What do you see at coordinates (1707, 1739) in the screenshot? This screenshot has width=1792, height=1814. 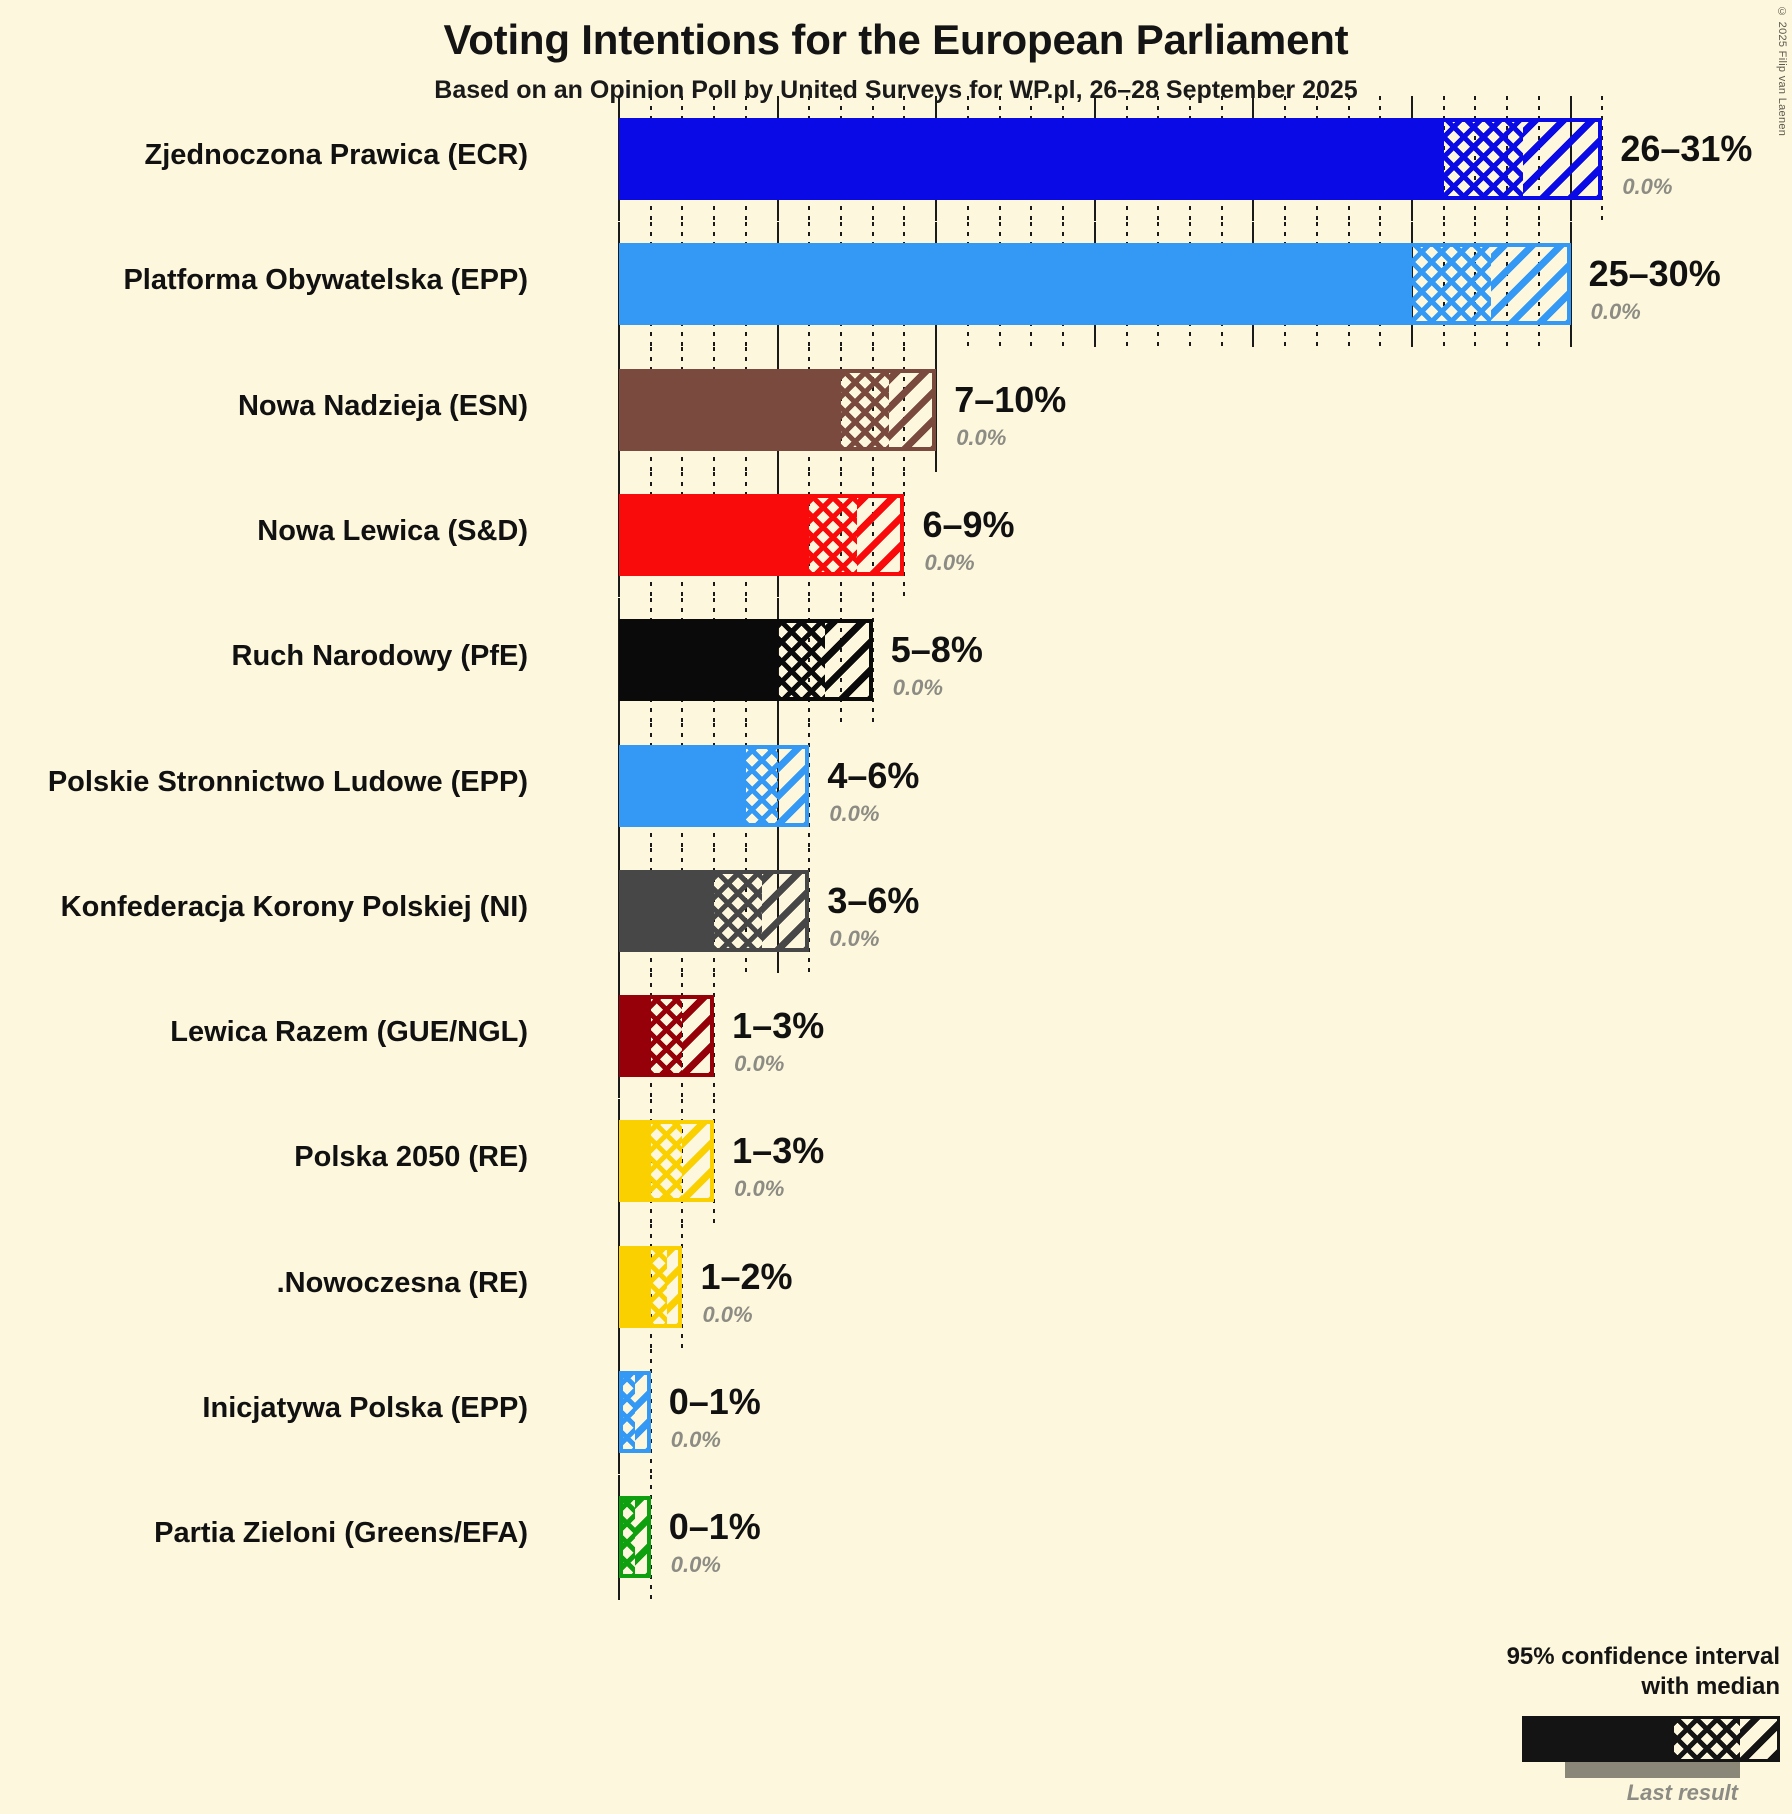 I see `legend-bar-crosshatch` at bounding box center [1707, 1739].